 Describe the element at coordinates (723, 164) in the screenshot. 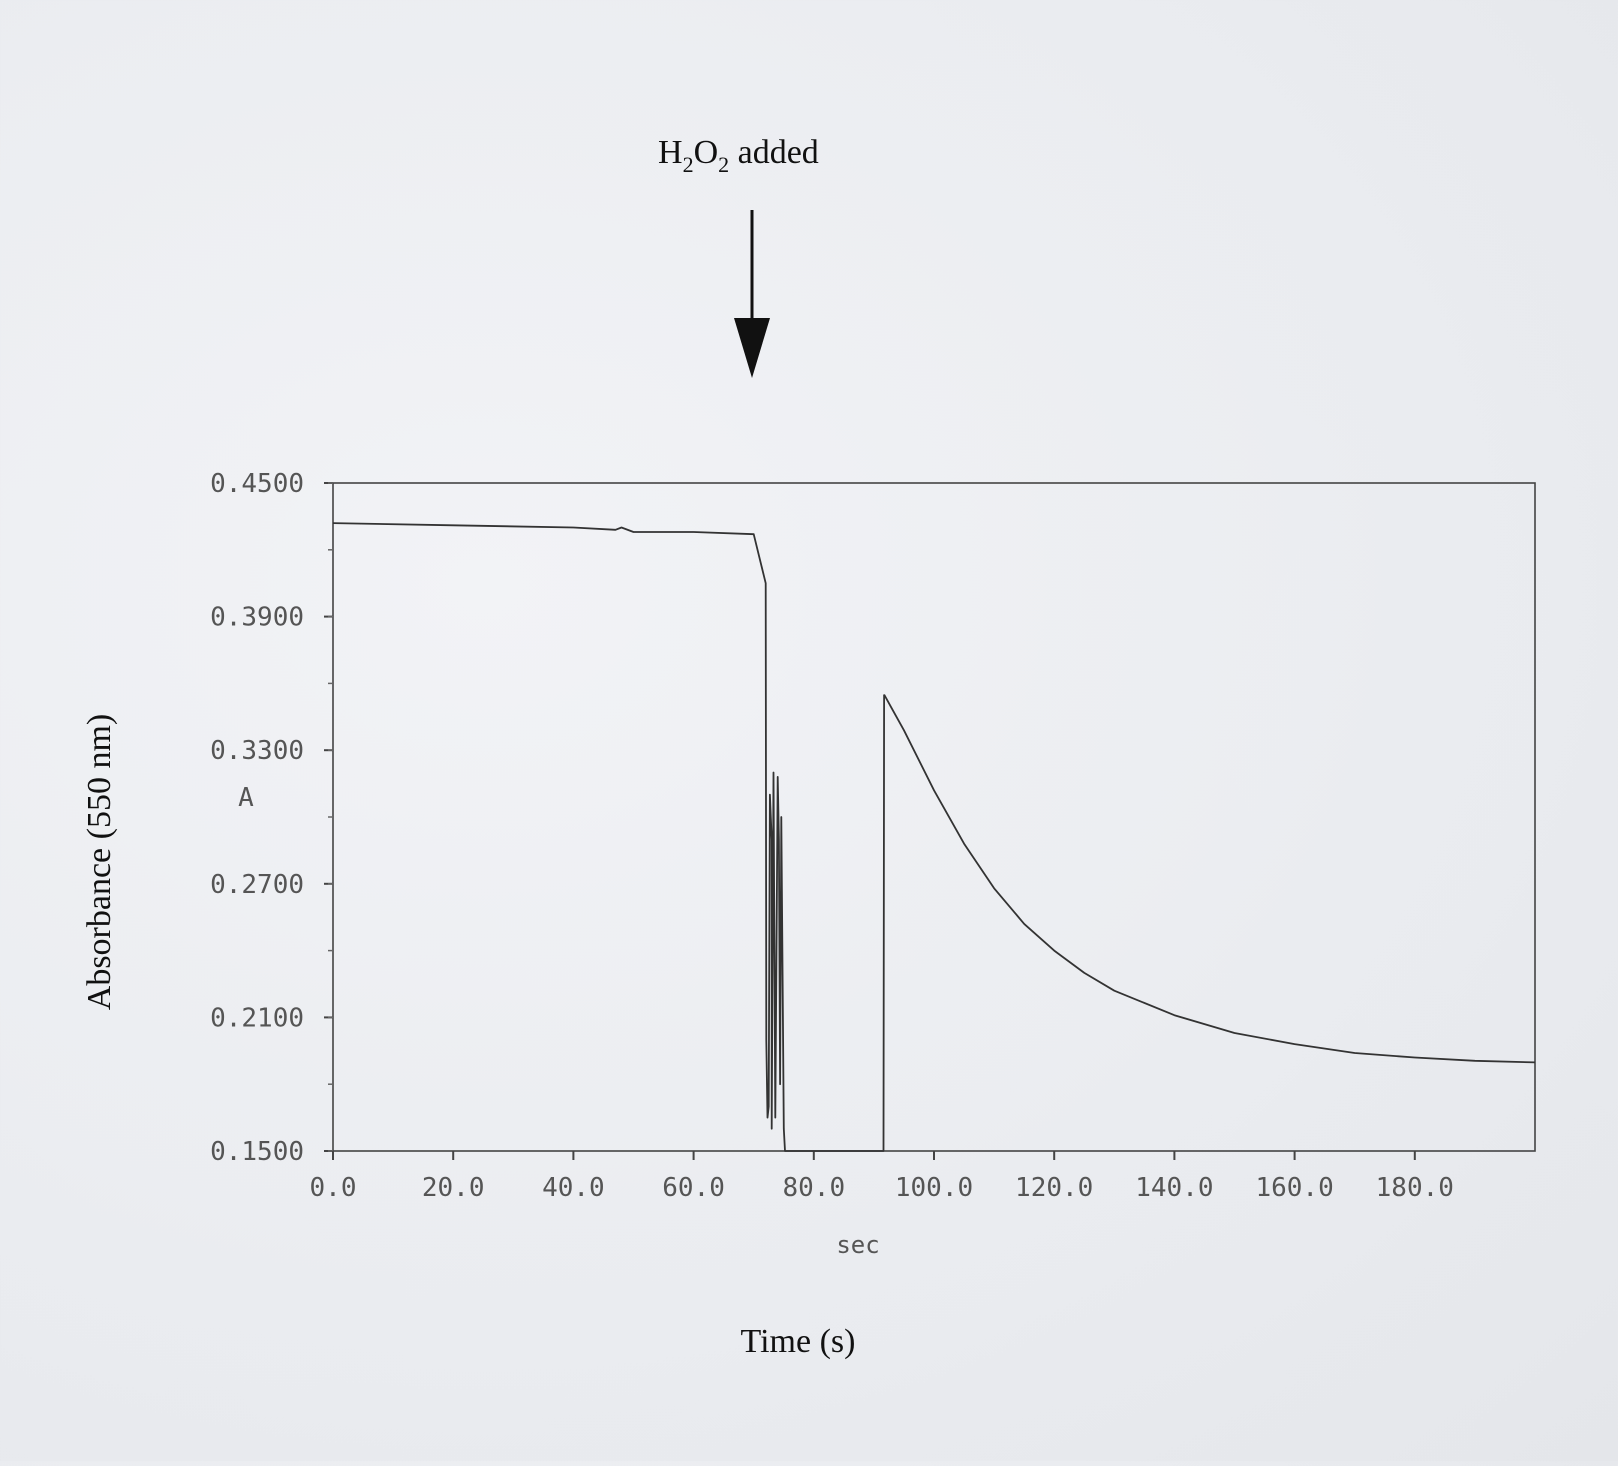

I see `annotation-sub2: 2` at that location.